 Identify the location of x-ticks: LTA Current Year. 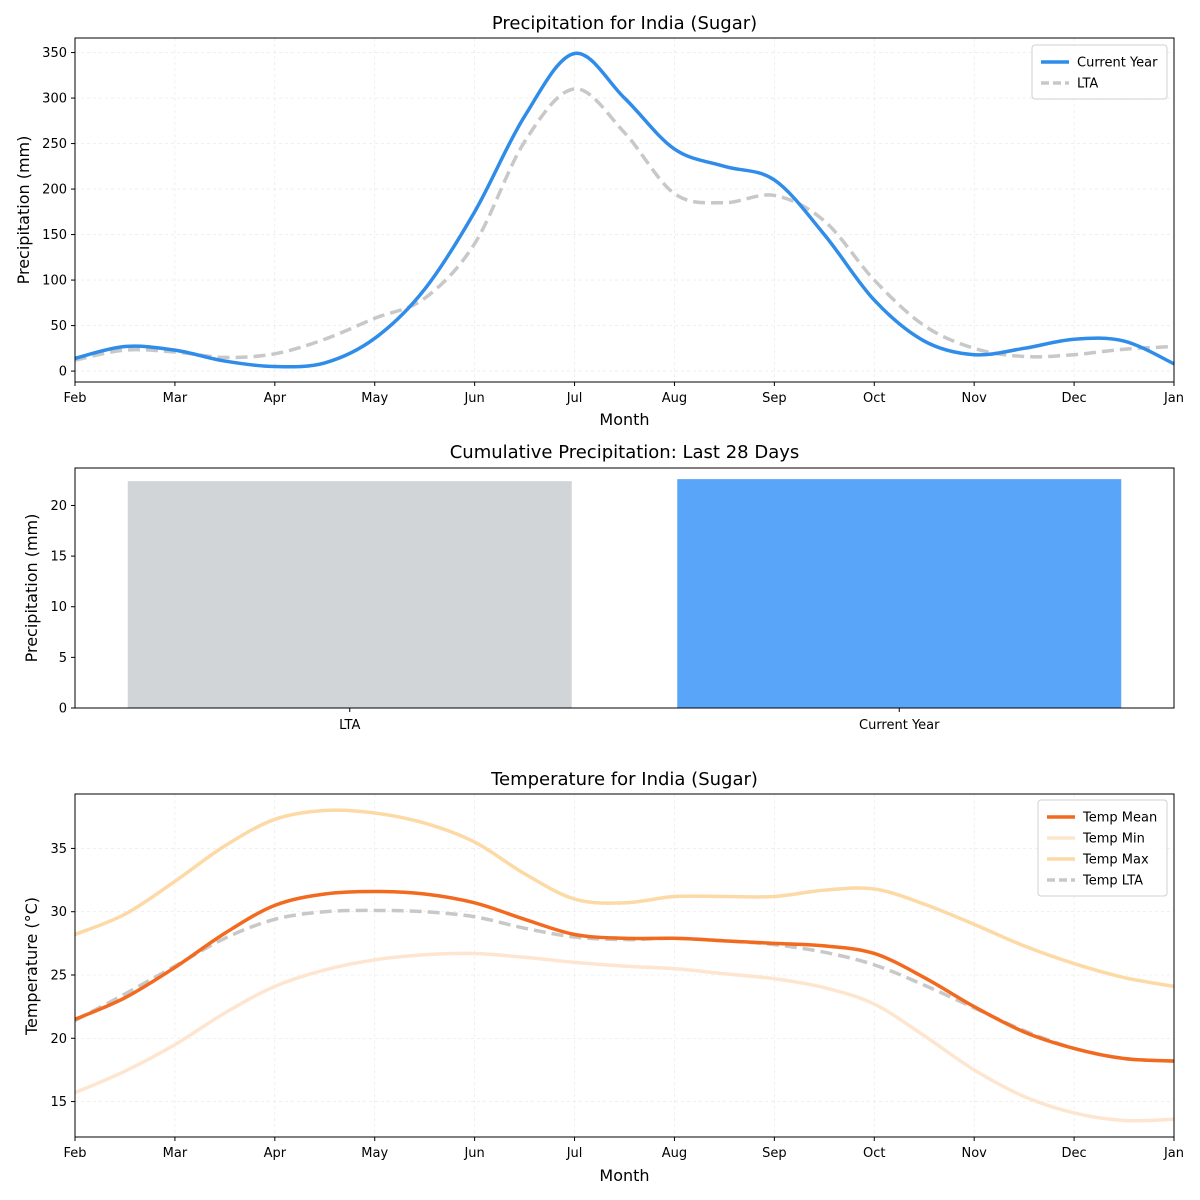
(639, 720).